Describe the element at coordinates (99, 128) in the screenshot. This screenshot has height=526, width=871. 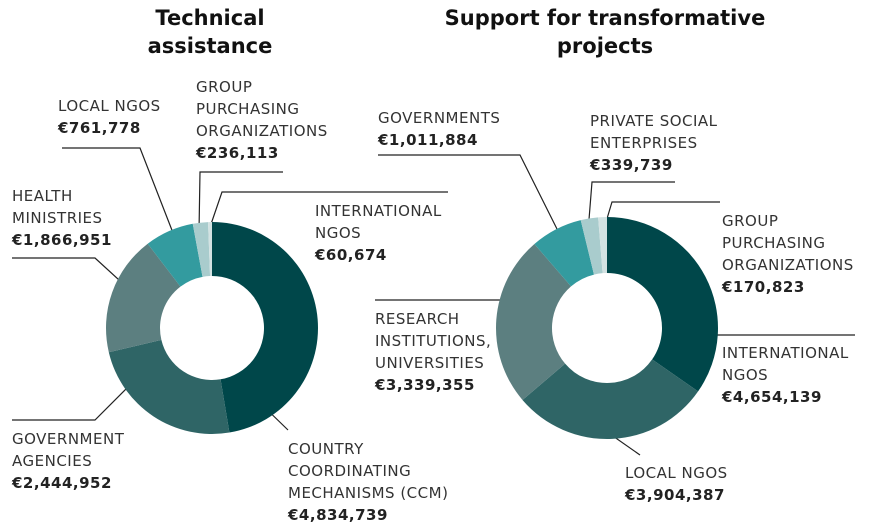
I see `value-label: €761,778` at that location.